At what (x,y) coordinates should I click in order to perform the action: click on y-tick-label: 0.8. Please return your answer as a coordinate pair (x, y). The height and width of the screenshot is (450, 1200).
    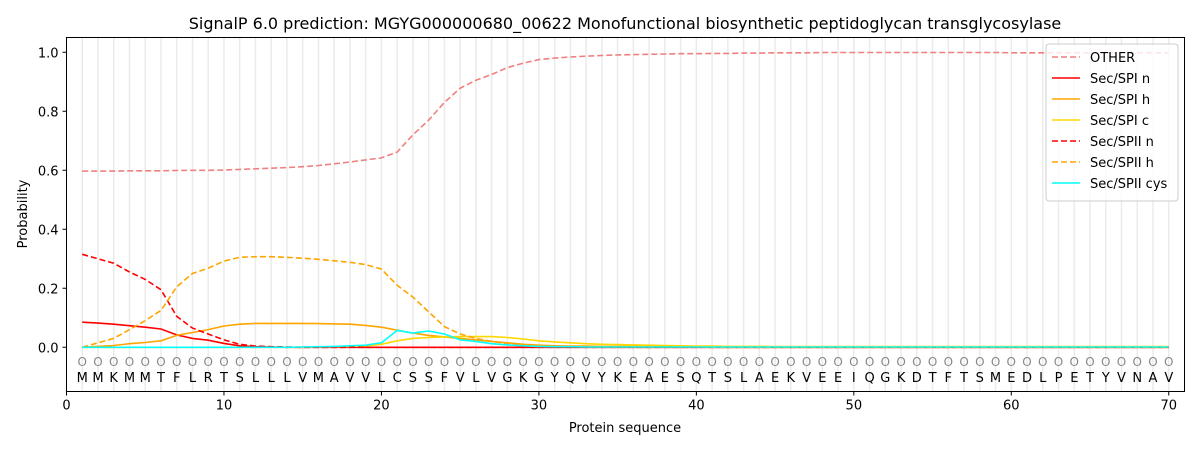
    Looking at the image, I should click on (48, 112).